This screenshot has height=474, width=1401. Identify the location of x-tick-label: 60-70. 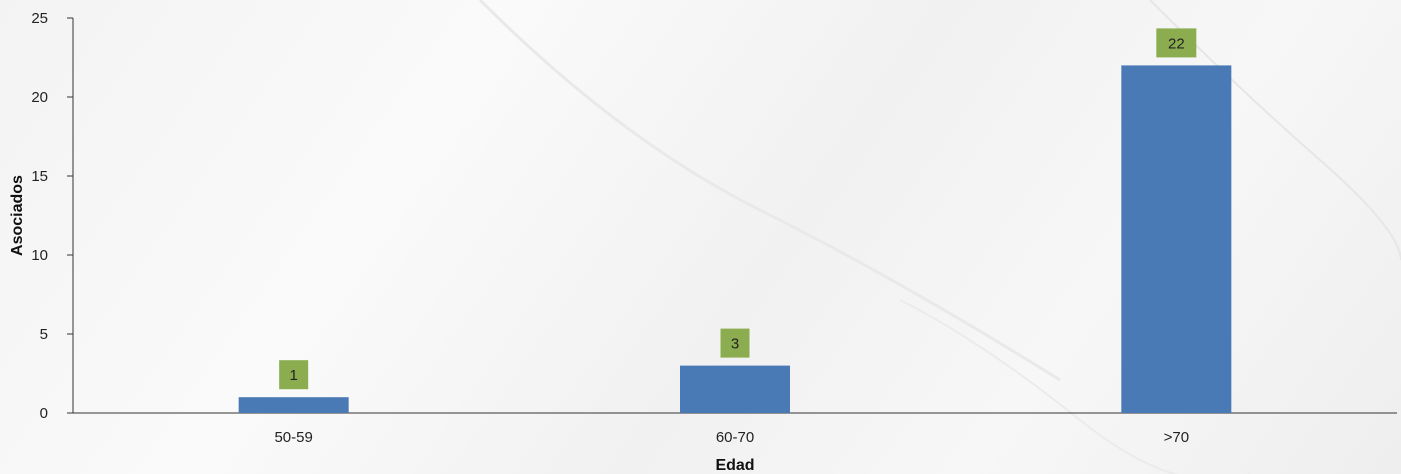
(735, 437).